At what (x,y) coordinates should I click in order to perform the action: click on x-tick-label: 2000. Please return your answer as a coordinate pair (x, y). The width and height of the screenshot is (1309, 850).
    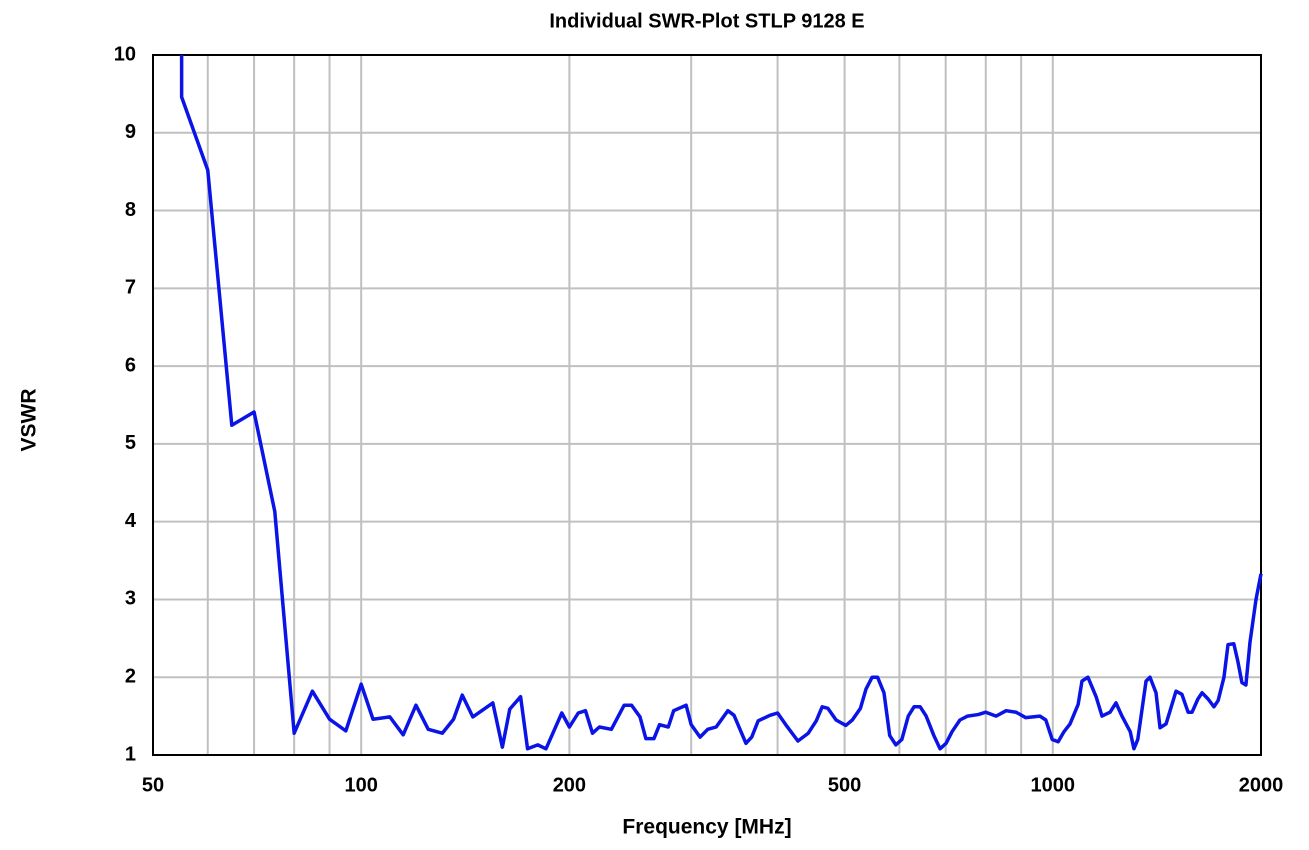
    Looking at the image, I should click on (1261, 785).